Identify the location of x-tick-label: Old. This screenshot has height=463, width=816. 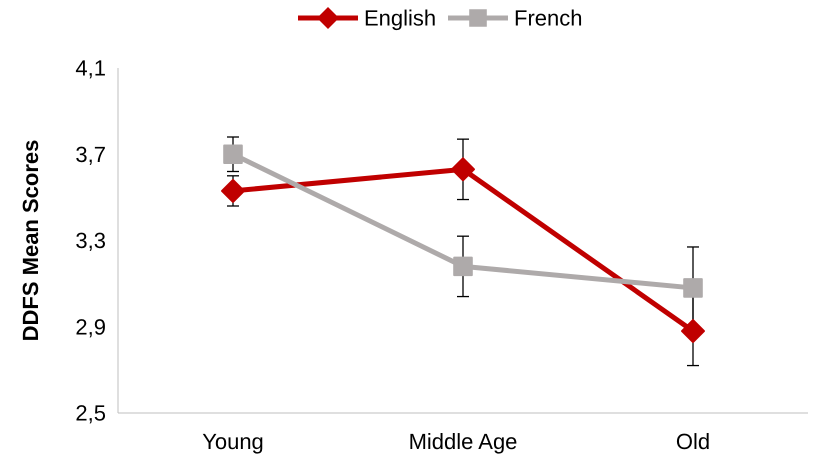
(693, 441).